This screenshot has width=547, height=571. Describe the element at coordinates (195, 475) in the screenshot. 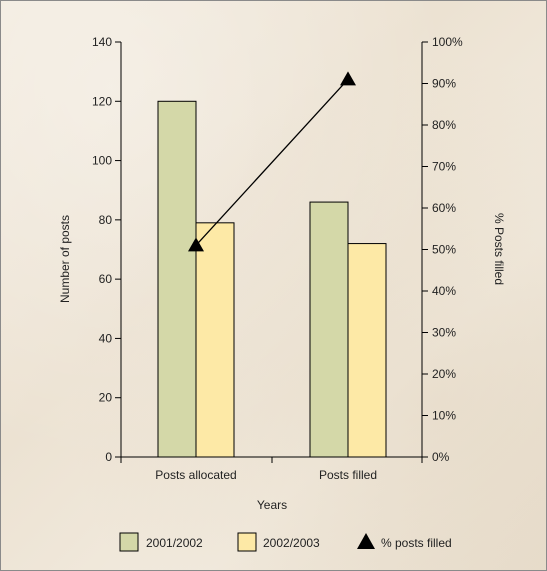

I see `x-tick-label: Posts allocated` at that location.